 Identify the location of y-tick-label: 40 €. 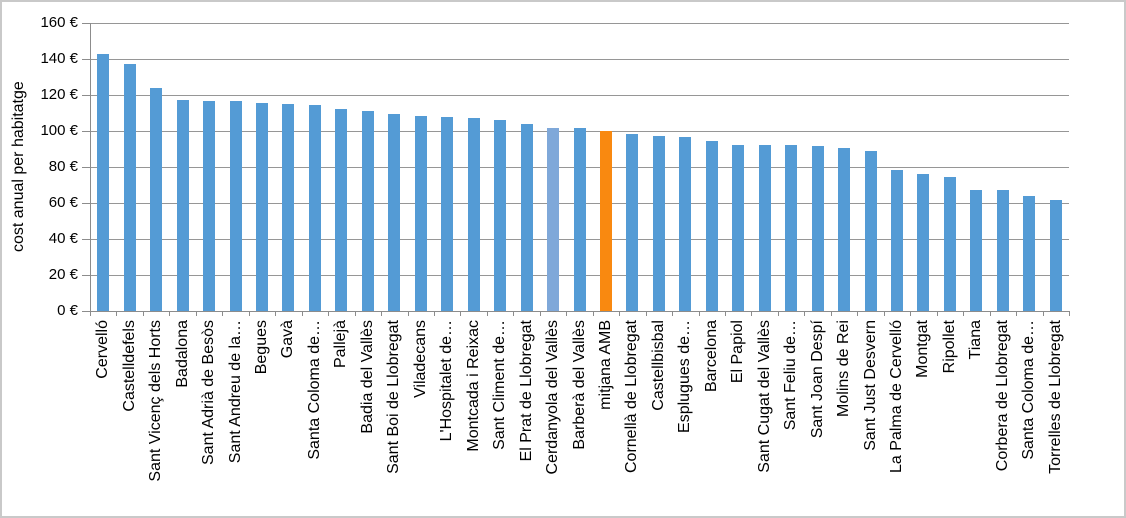
(63, 238).